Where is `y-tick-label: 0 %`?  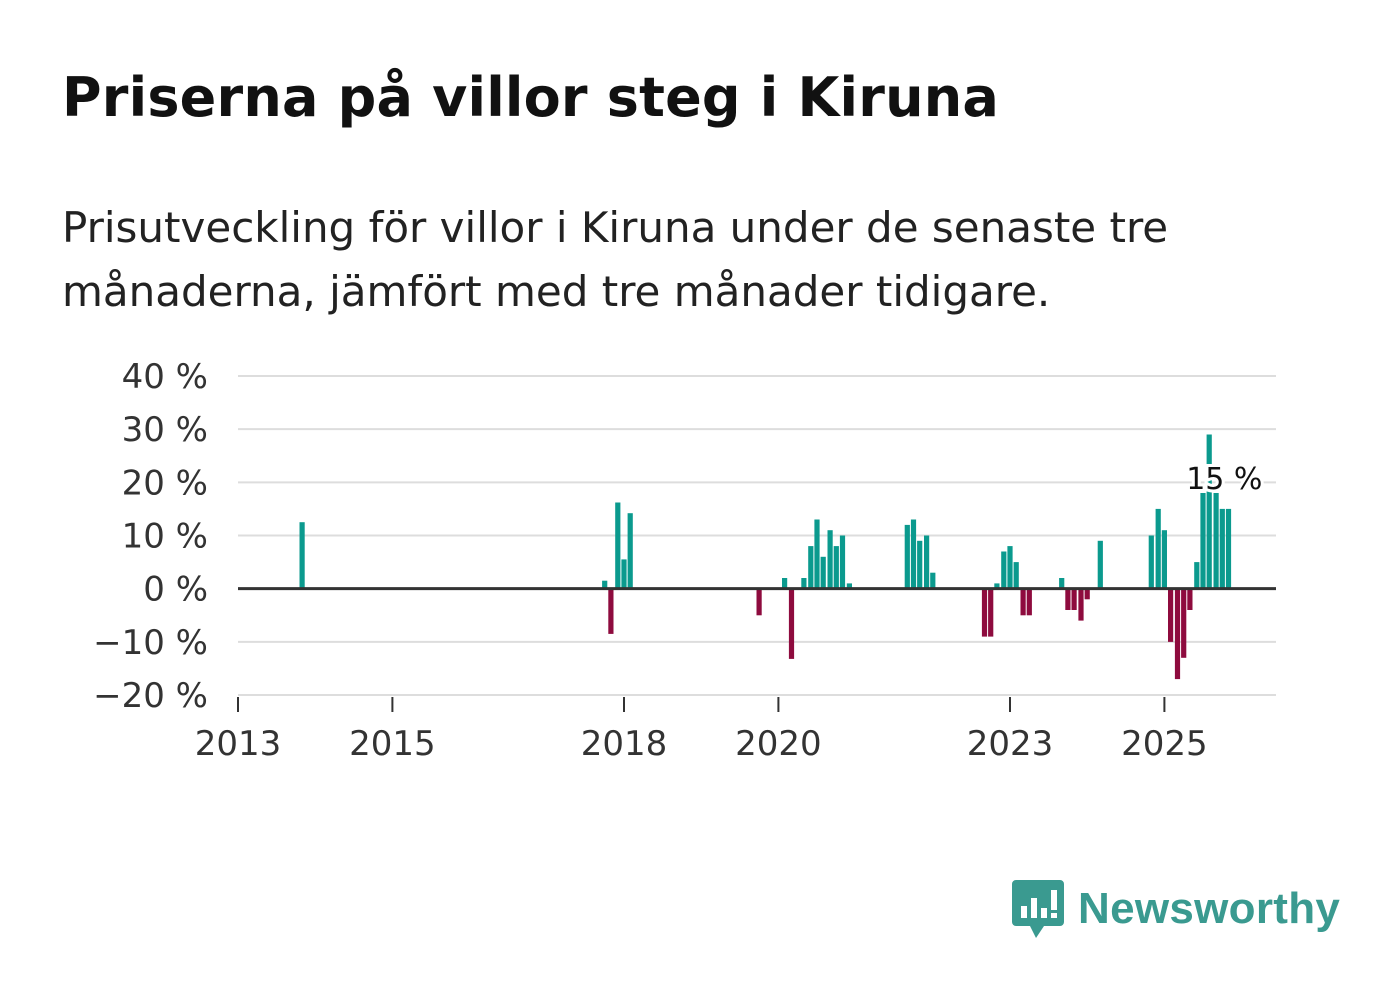
y-tick-label: 0 % is located at coordinates (175, 590).